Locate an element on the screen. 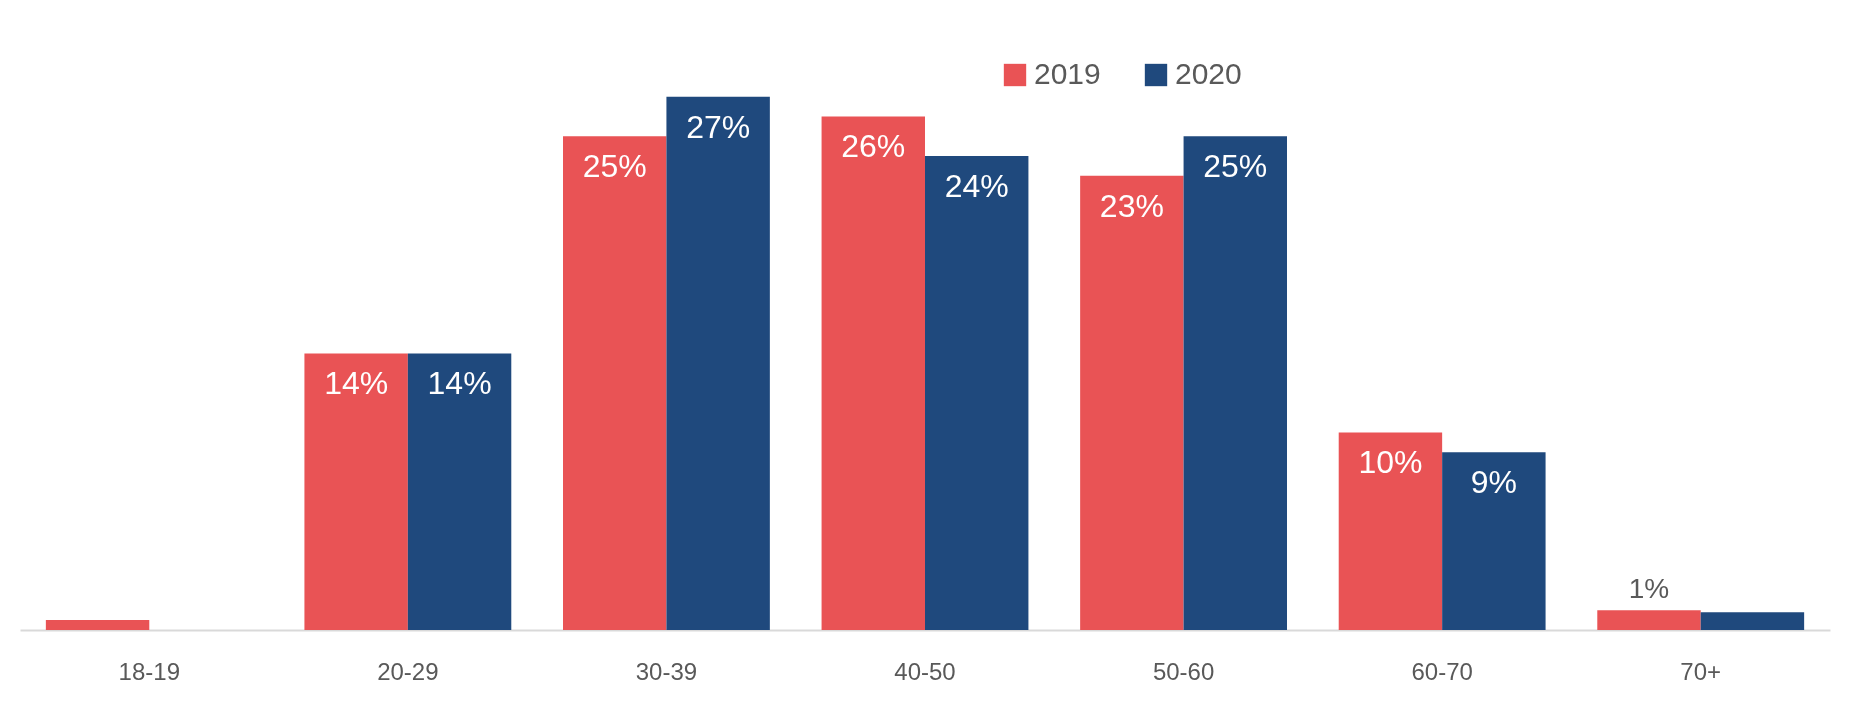  data-label: 10% is located at coordinates (1390, 462).